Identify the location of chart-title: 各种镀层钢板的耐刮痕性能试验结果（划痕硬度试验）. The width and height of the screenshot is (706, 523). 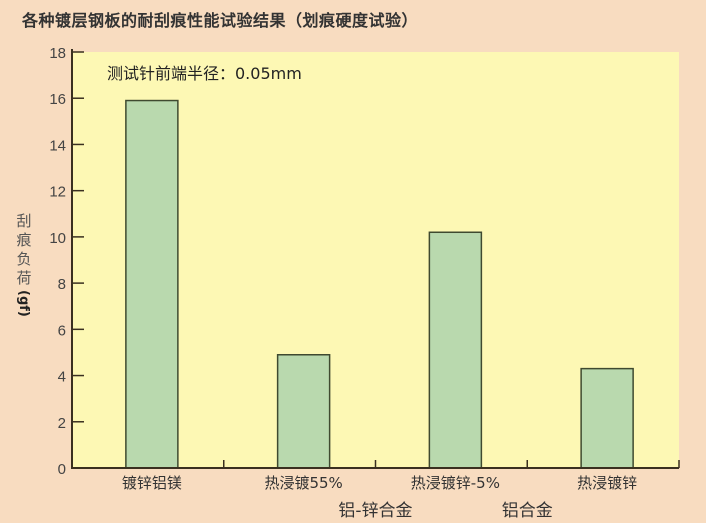
(220, 20).